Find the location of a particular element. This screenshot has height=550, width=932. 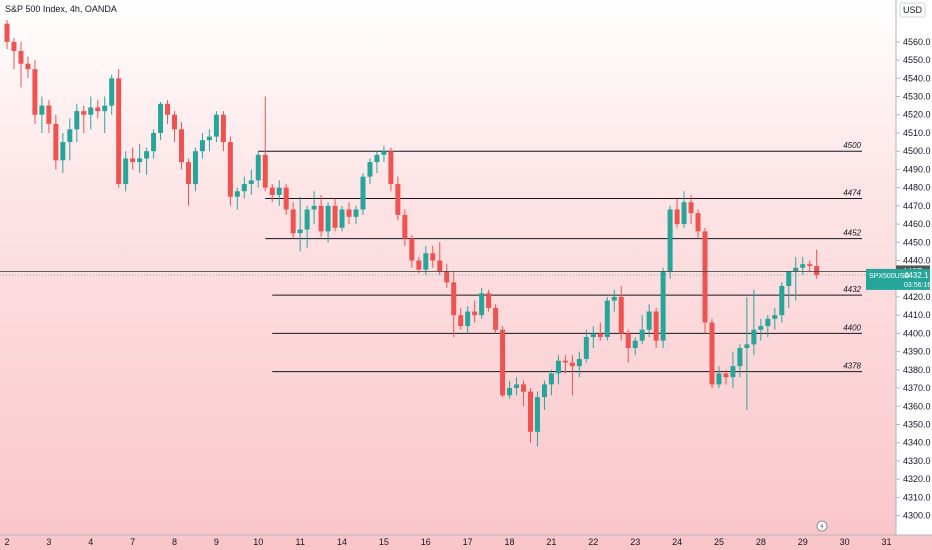

price-tick-label: 4470.0 is located at coordinates (917, 206).